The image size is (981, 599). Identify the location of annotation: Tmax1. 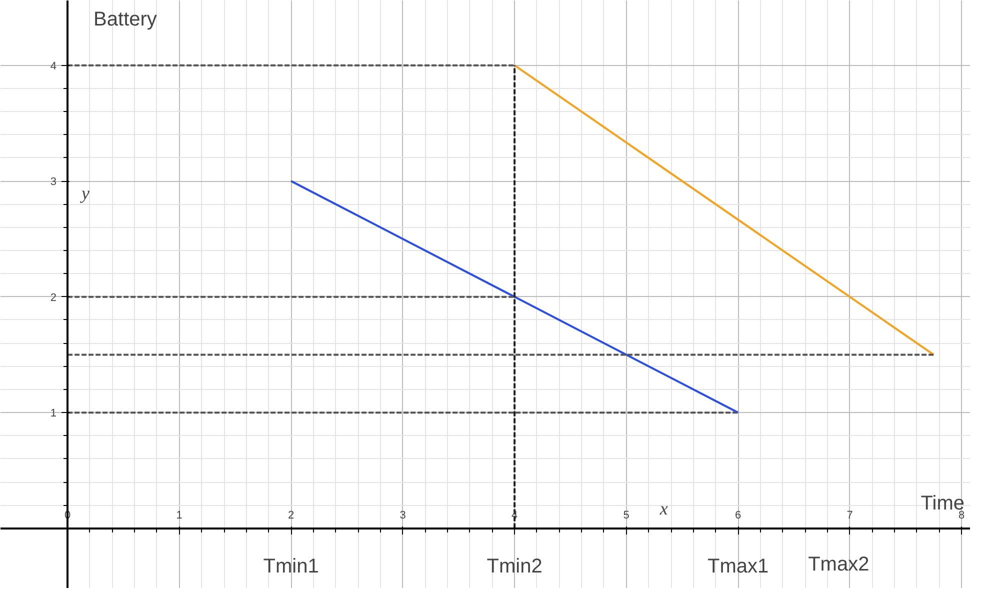
(738, 566).